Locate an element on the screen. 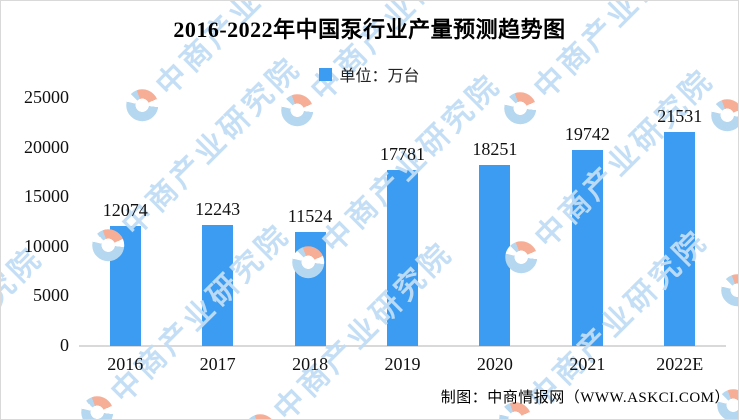 The height and width of the screenshot is (420, 739). bar-2019 is located at coordinates (402, 258).